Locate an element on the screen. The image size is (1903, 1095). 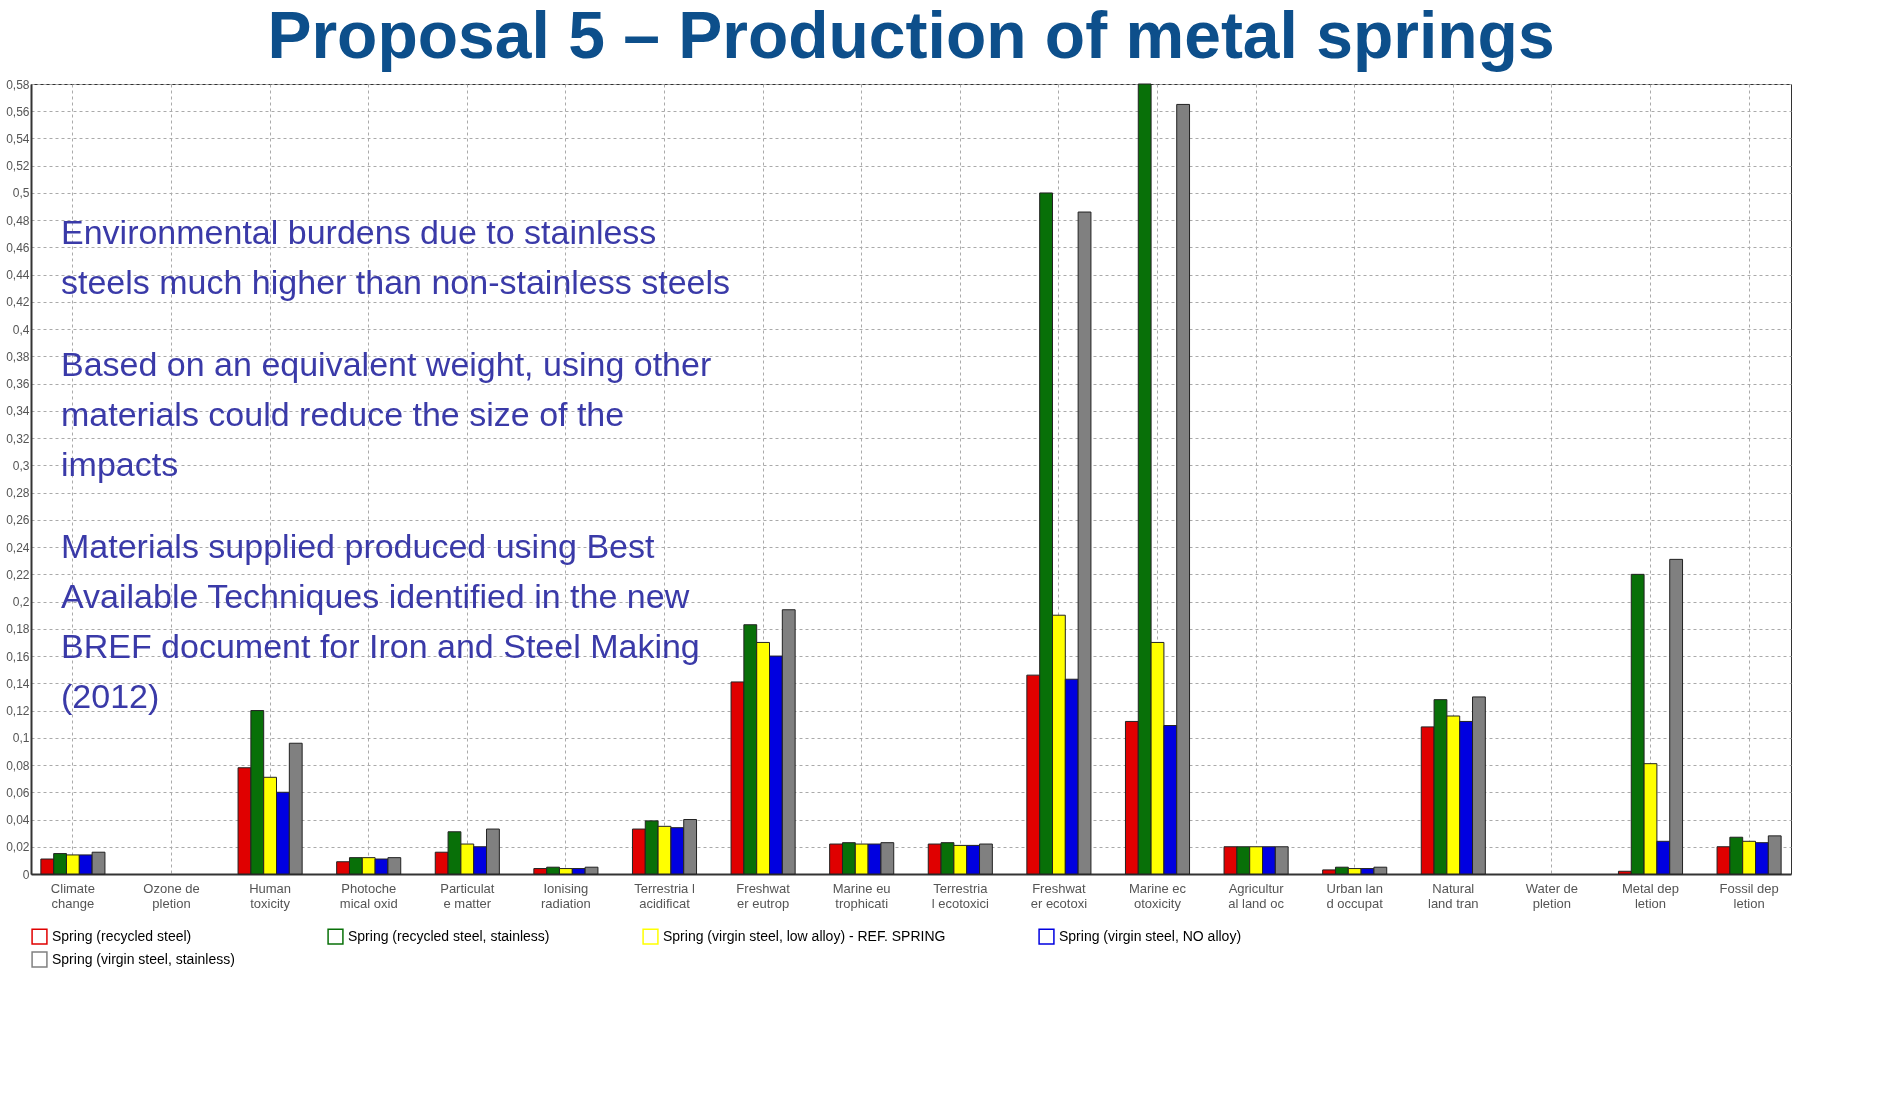
x-tick-label: Urban lan d occupat is located at coordinates (1355, 895).